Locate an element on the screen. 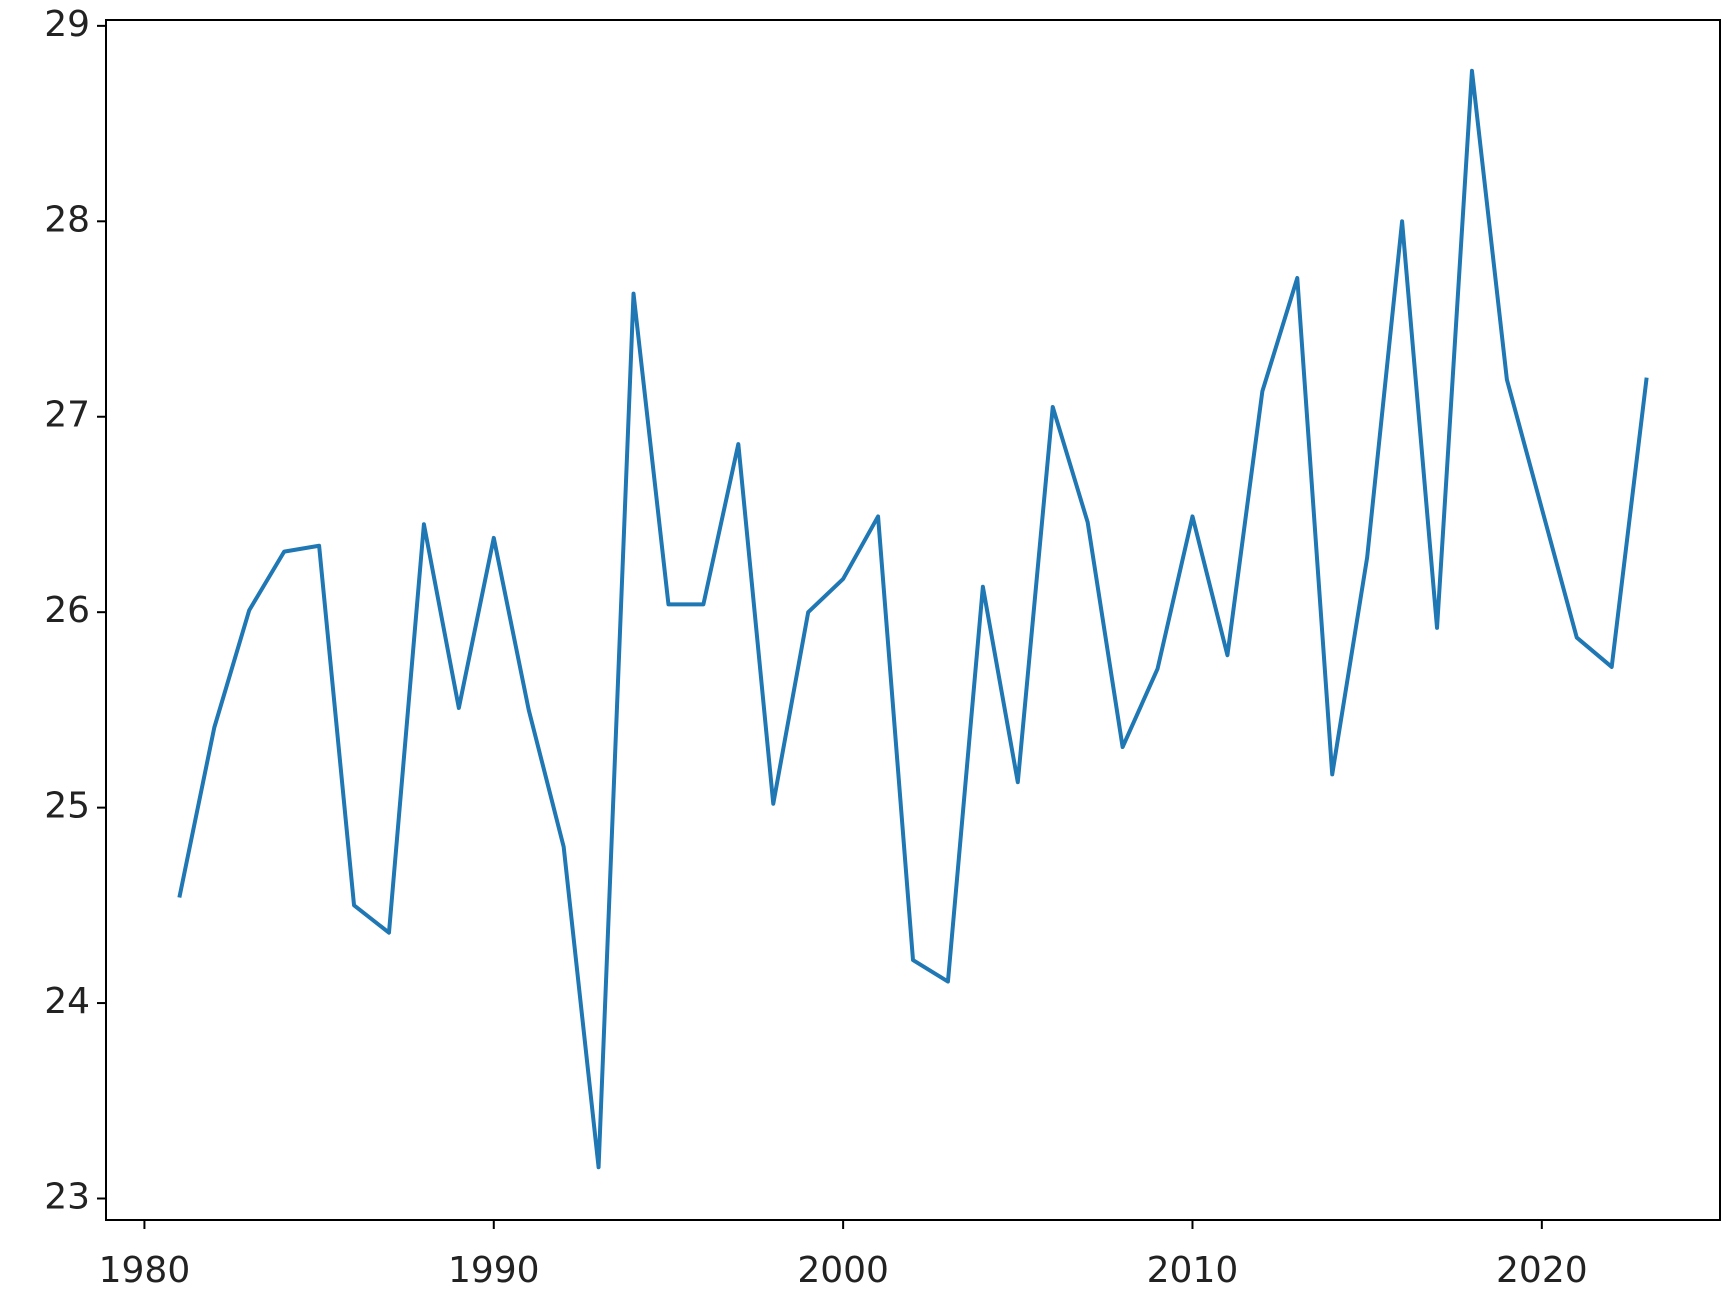 This screenshot has height=1304, width=1734. x-tick-label: 2010 is located at coordinates (1193, 1270).